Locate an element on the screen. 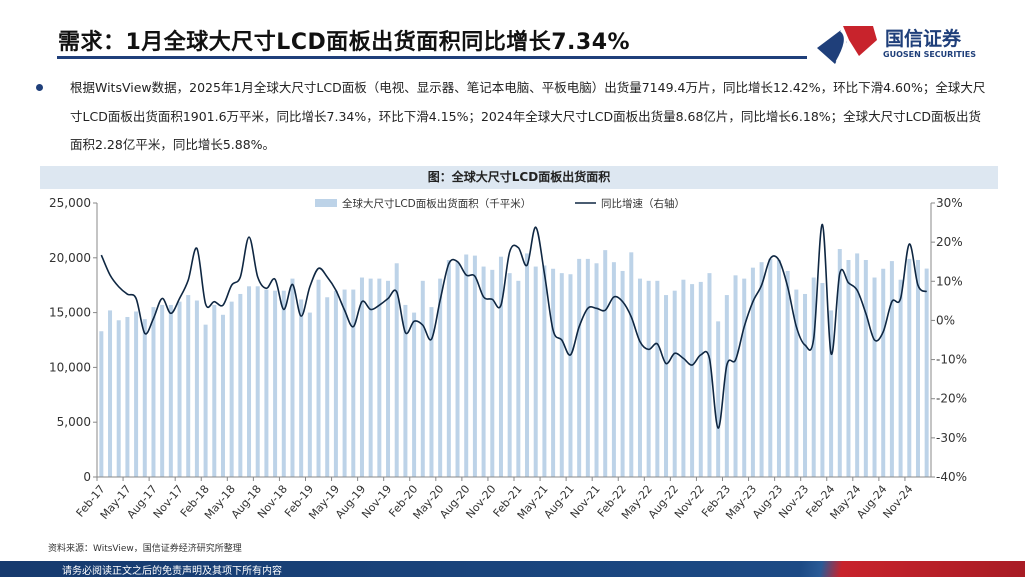 The width and height of the screenshot is (1025, 577). legend-bar-swatch is located at coordinates (326, 203).